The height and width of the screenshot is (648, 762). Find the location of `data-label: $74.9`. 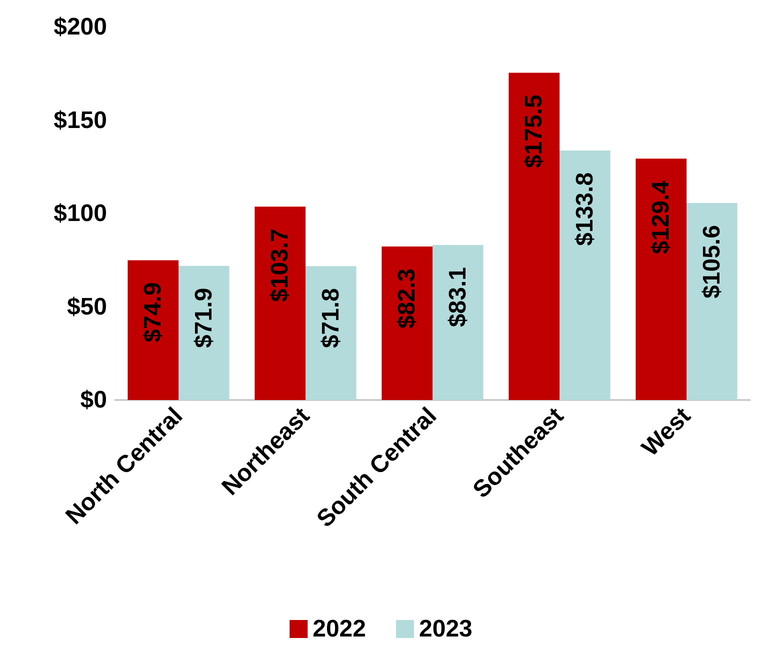

data-label: $74.9 is located at coordinates (153, 312).